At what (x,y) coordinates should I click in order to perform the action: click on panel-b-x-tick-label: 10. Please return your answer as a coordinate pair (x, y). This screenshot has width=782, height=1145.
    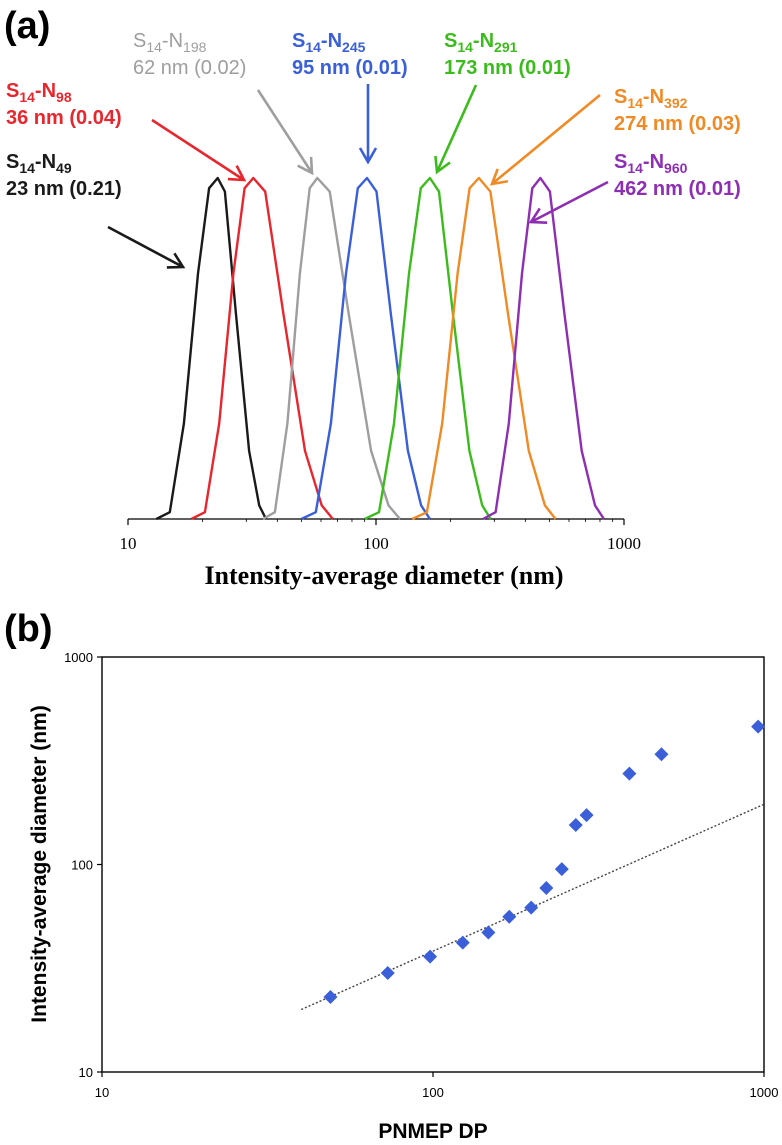
    Looking at the image, I should click on (102, 1092).